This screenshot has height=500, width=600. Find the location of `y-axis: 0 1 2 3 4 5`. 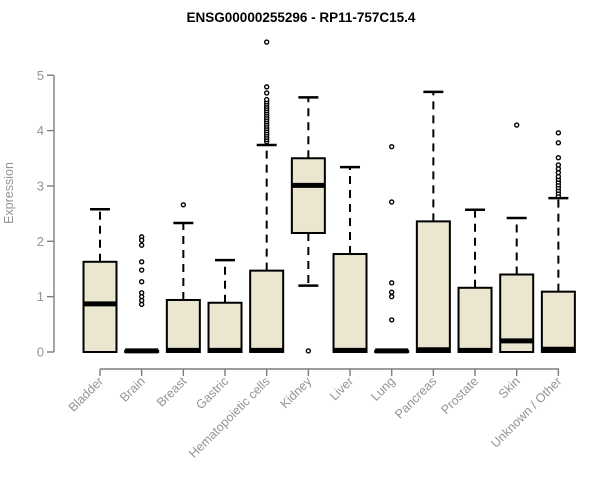

y-axis: 0 1 2 3 4 5 is located at coordinates (46, 214).